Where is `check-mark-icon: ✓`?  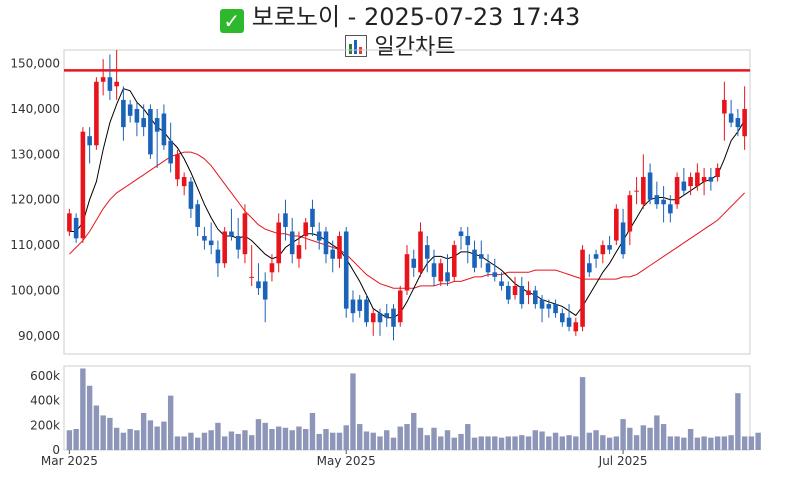
check-mark-icon: ✓ is located at coordinates (231, 21).